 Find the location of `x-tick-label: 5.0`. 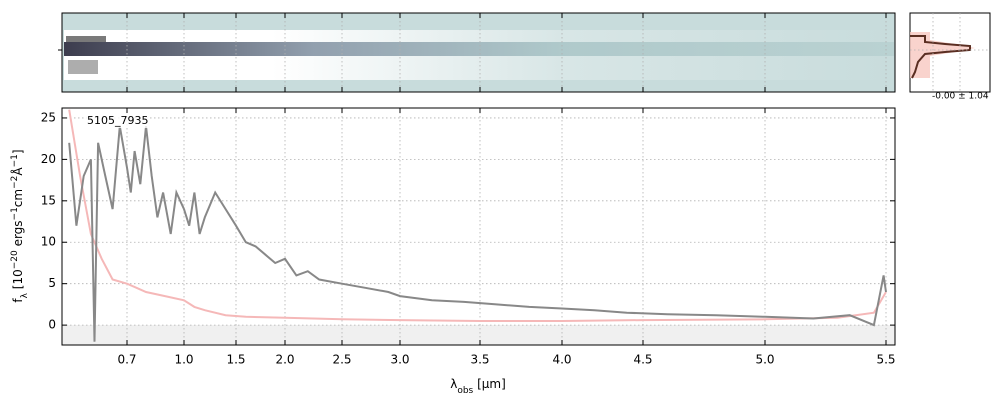

x-tick-label: 5.0 is located at coordinates (764, 360).